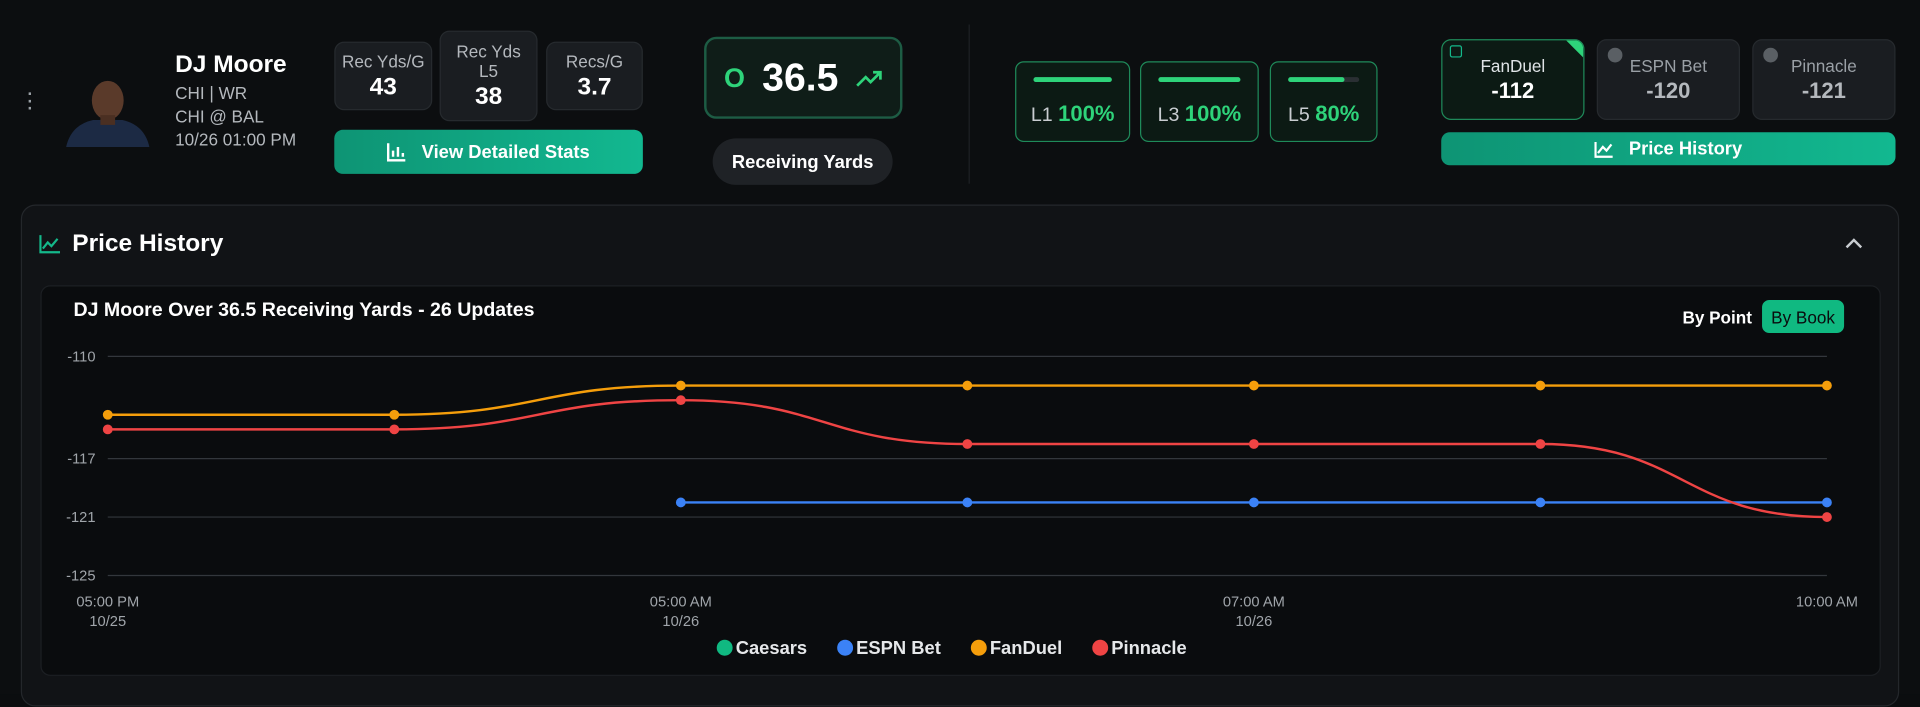  I want to click on hit-rate-label: L1, so click(1041, 116).